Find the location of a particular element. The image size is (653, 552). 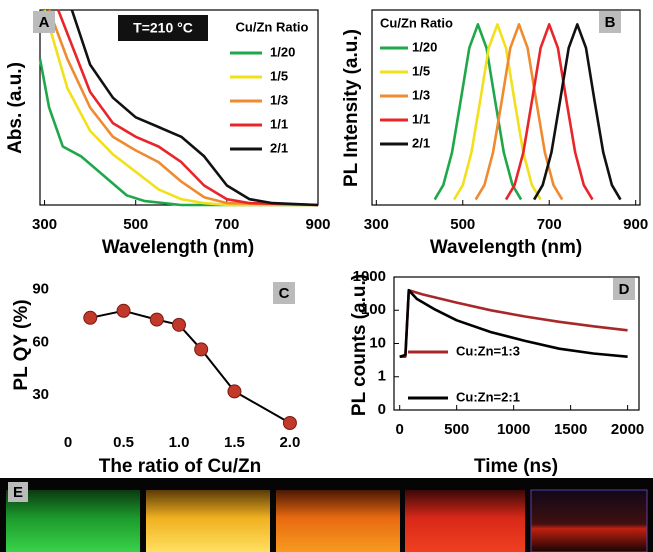

y-tick-label: 10 is located at coordinates (377, 342).